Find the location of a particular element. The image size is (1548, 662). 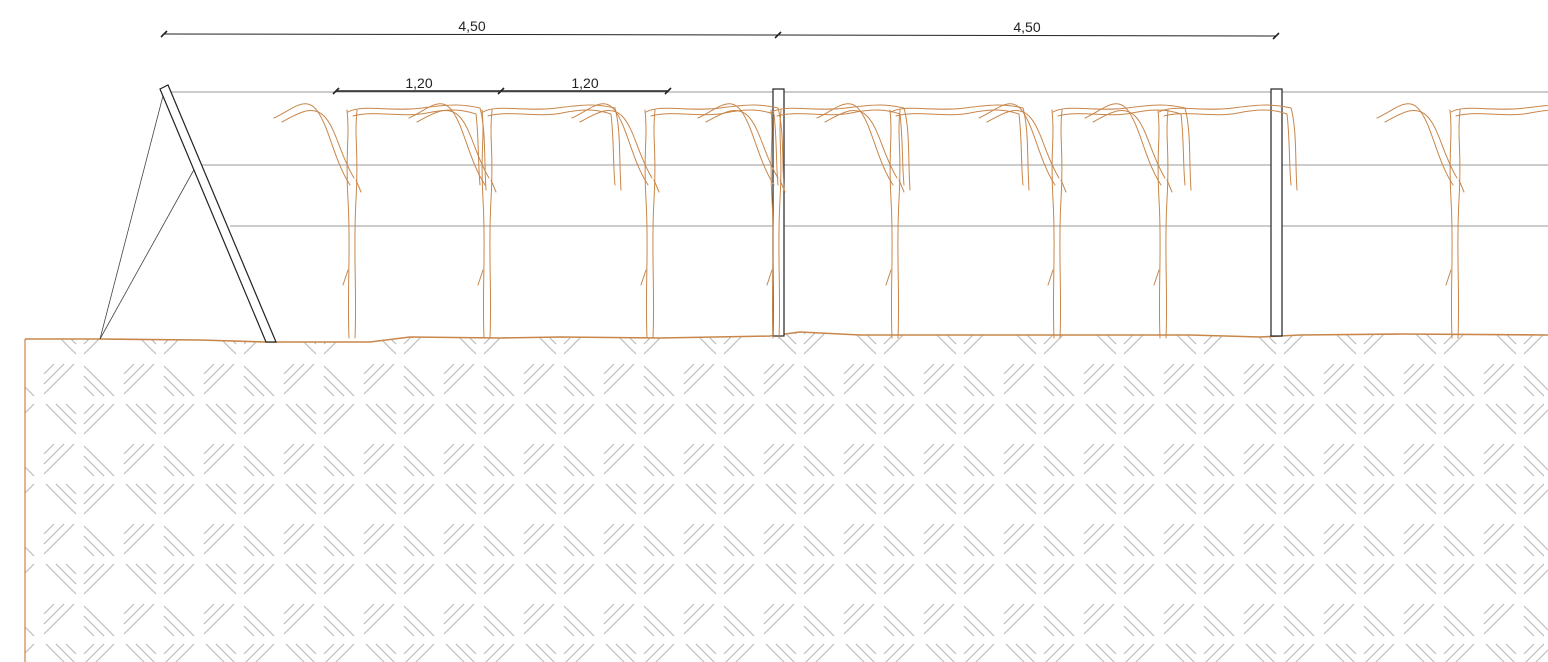

ground-line is located at coordinates (786, 337).